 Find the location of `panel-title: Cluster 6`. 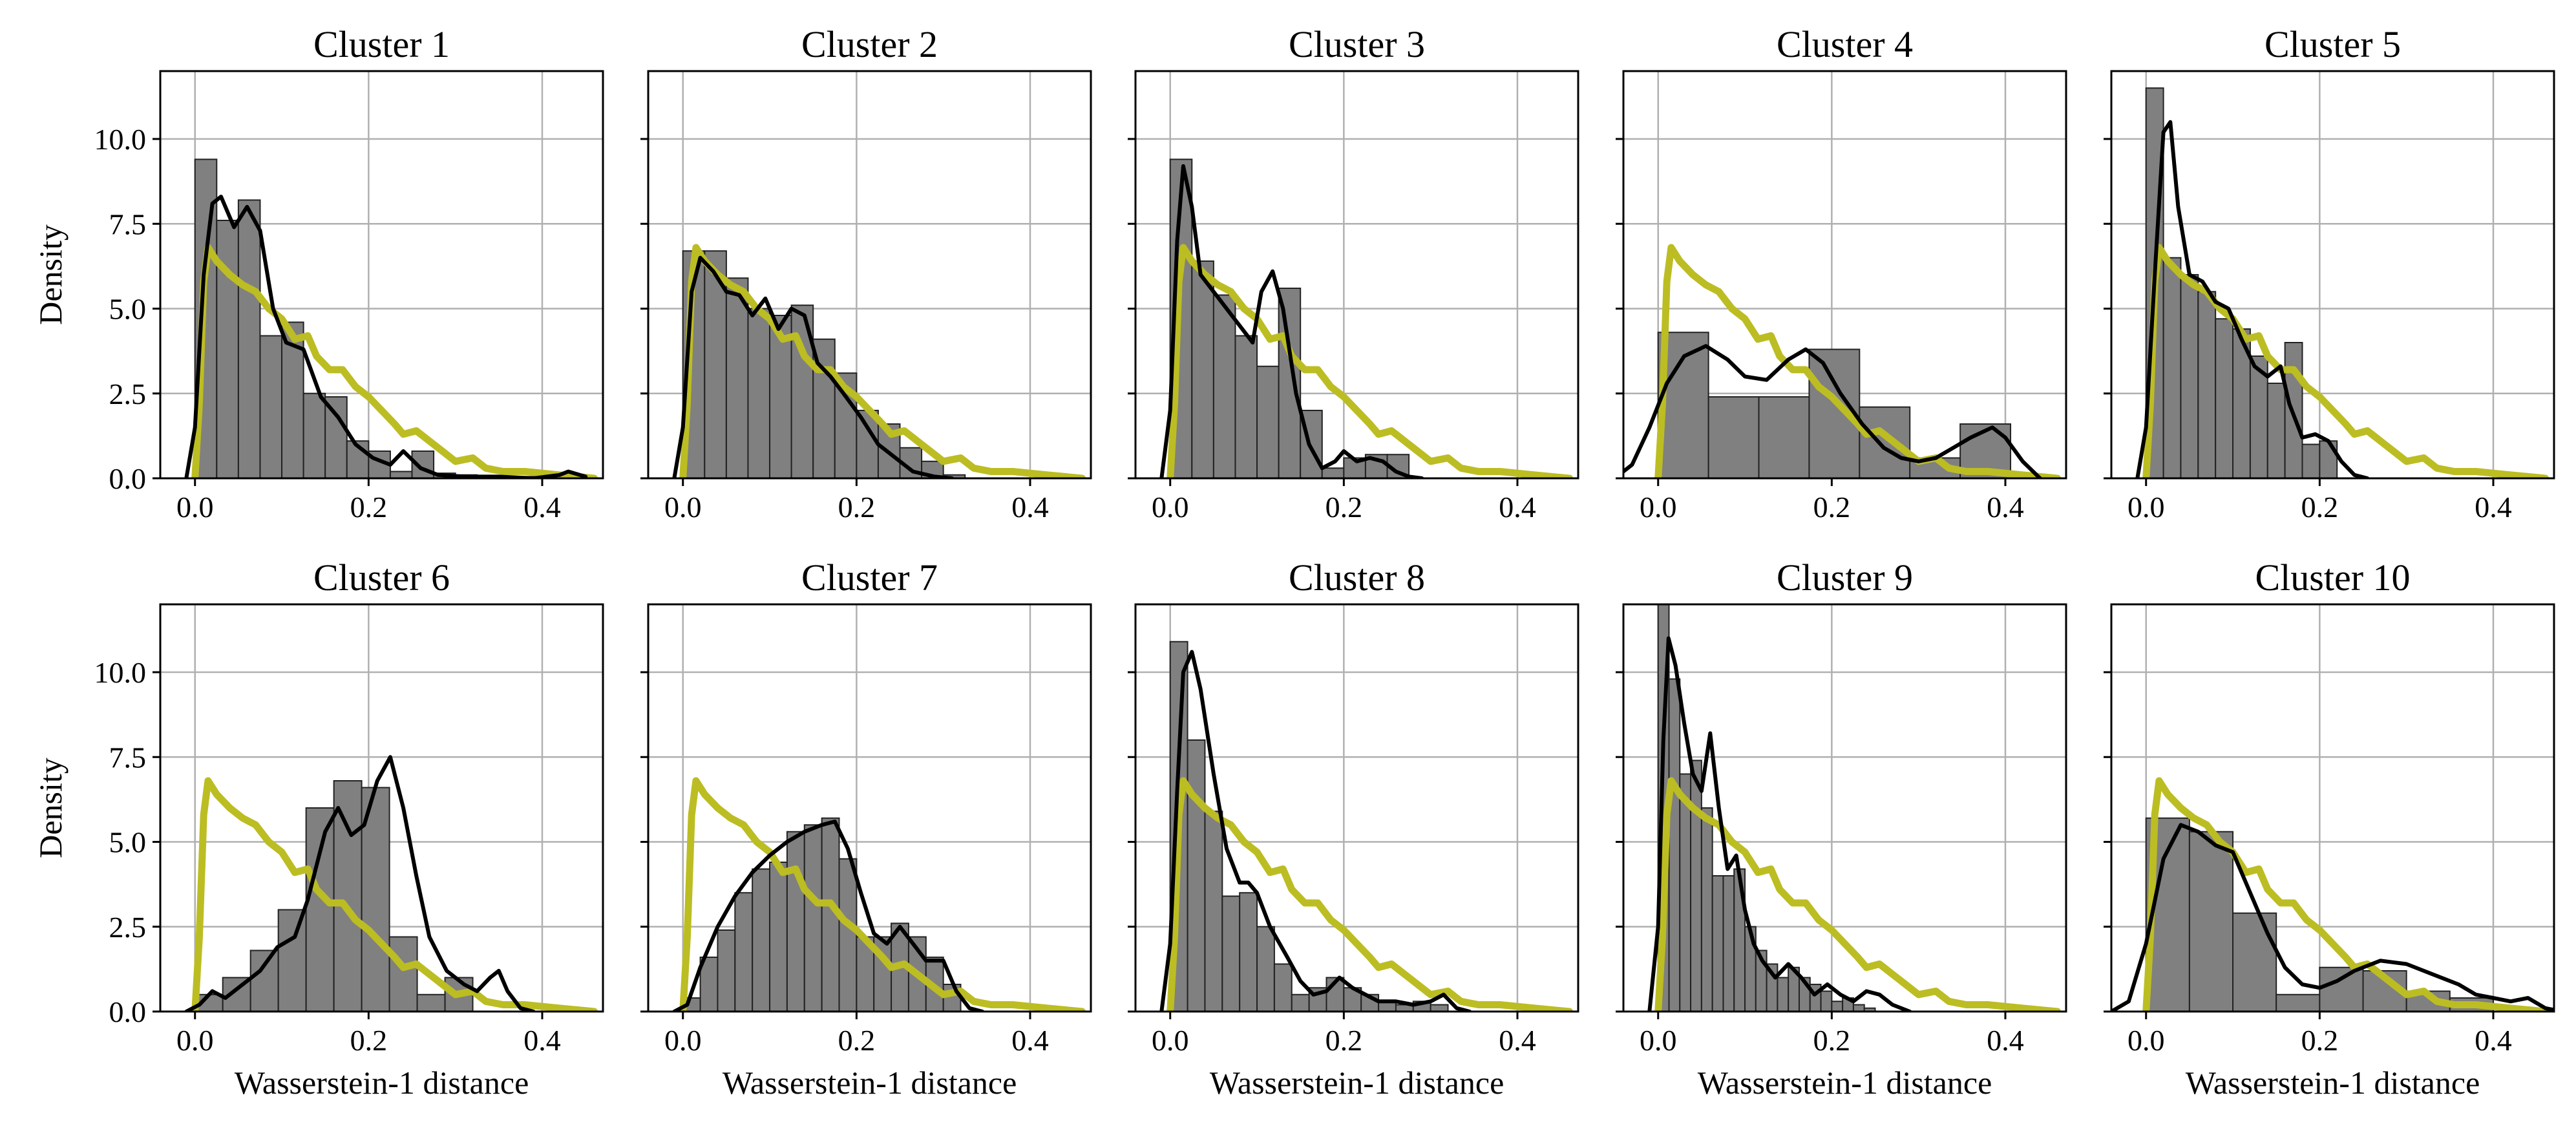

panel-title: Cluster 6 is located at coordinates (381, 578).